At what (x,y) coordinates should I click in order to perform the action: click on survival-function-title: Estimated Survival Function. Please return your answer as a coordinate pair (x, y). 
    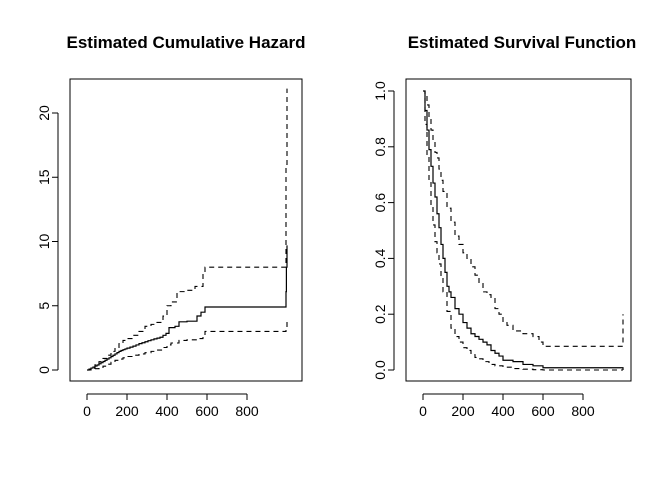
    Looking at the image, I should click on (522, 42).